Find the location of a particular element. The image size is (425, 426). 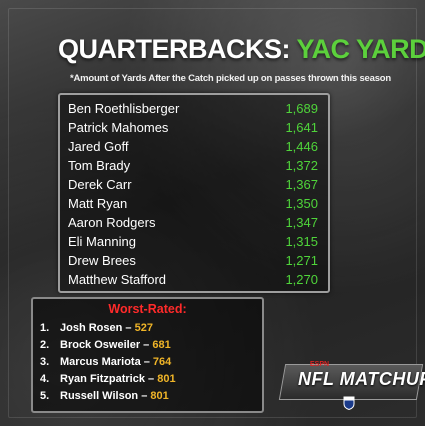

player-value: 1,315 is located at coordinates (301, 241).